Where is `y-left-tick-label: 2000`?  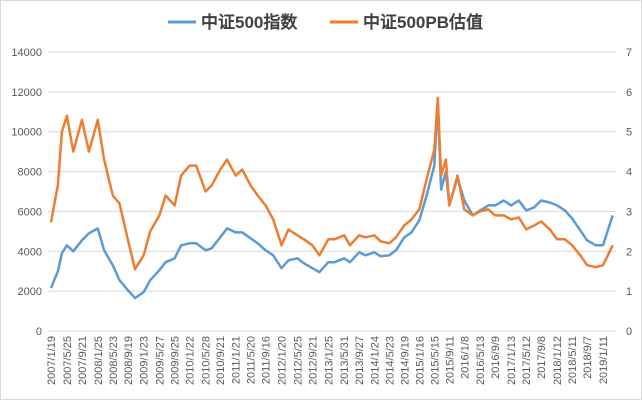
y-left-tick-label: 2000 is located at coordinates (30, 292).